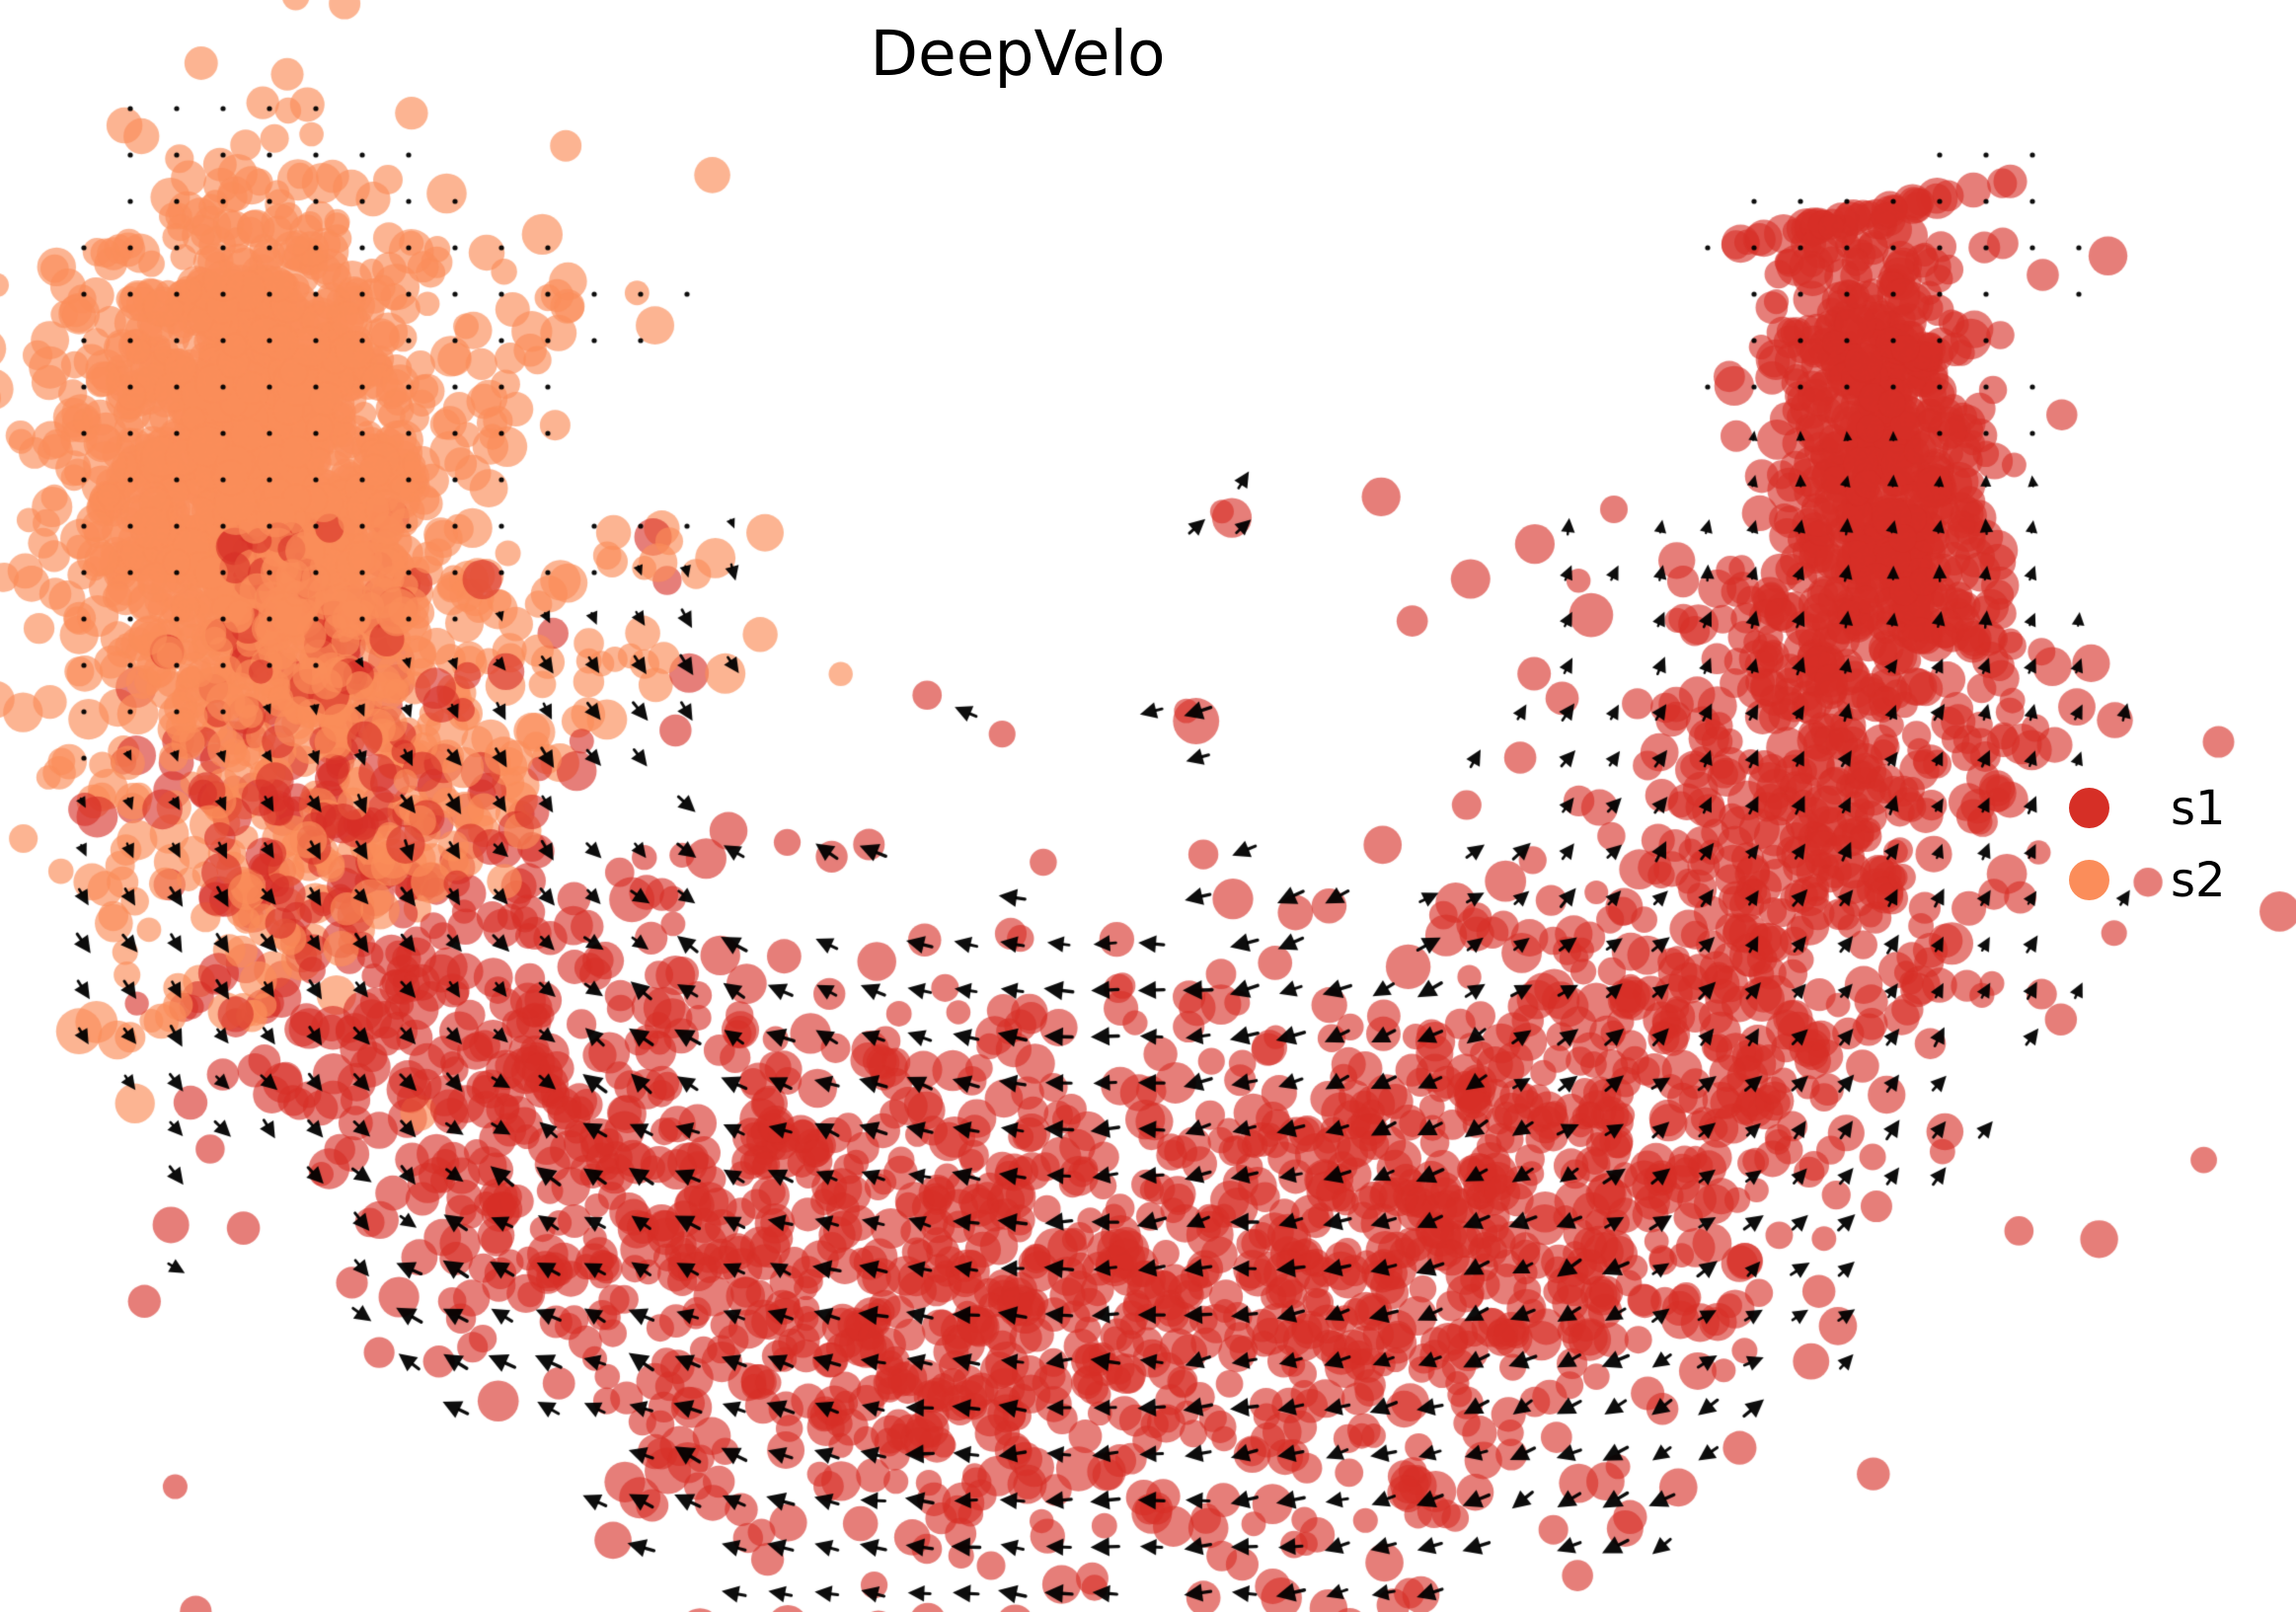  I want to click on chart-title: DeepVelo, so click(1018, 54).